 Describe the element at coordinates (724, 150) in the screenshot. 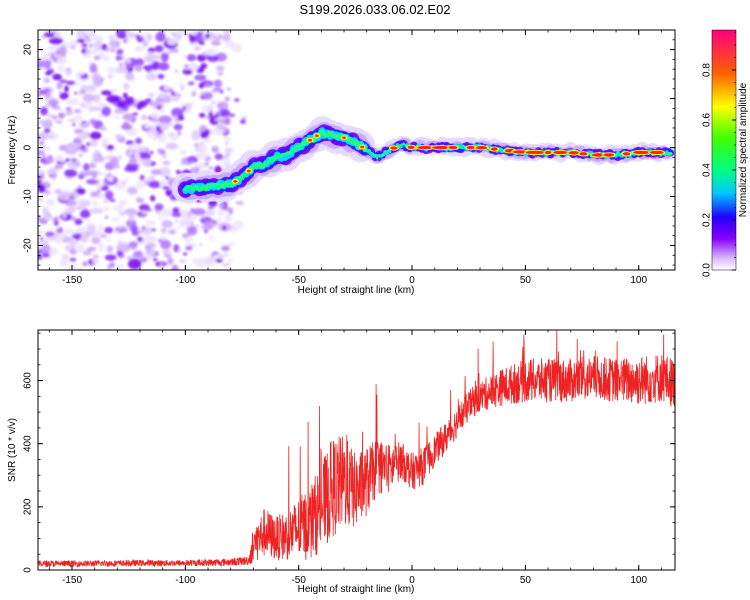

I see `colorbar-frame` at that location.